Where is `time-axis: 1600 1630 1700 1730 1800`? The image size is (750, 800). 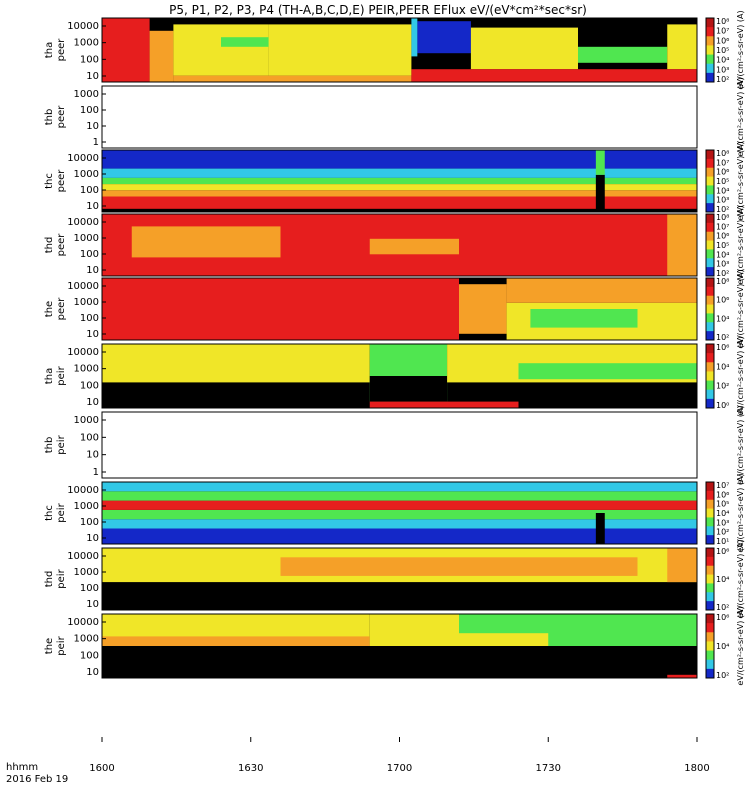 time-axis: 1600 1630 1700 1730 1800 is located at coordinates (399, 755).